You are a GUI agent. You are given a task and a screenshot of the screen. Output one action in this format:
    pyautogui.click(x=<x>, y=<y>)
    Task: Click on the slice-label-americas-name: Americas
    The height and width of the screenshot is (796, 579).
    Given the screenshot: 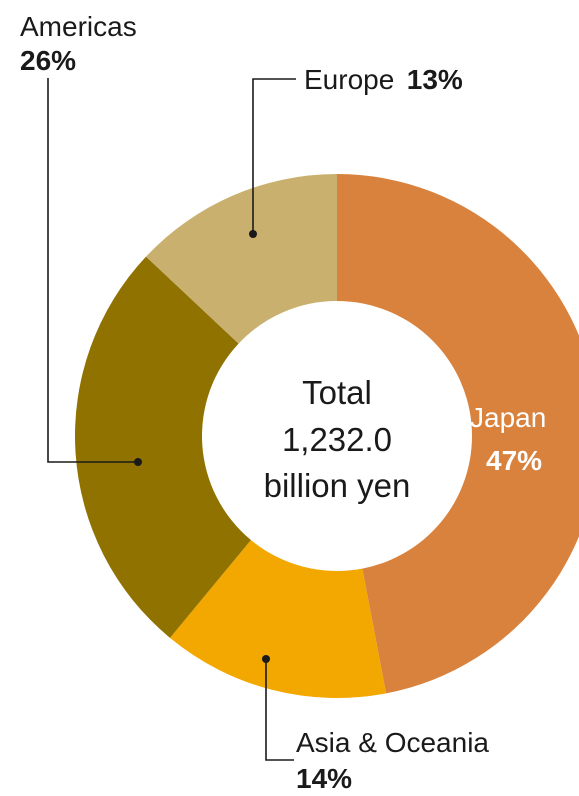 What is the action you would take?
    pyautogui.click(x=78, y=26)
    